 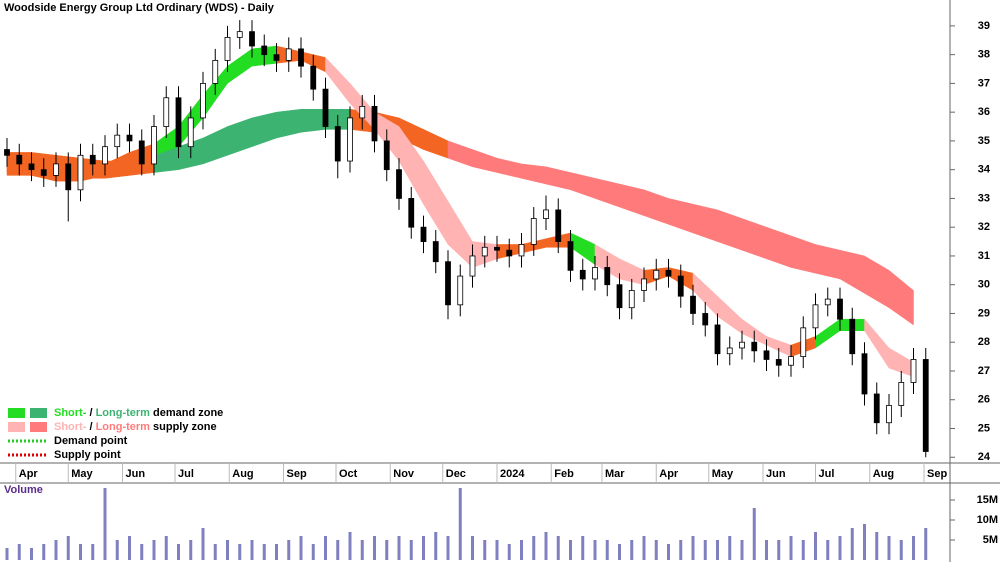 What do you see at coordinates (827, 474) in the screenshot?
I see `x-tick-label: Jul` at bounding box center [827, 474].